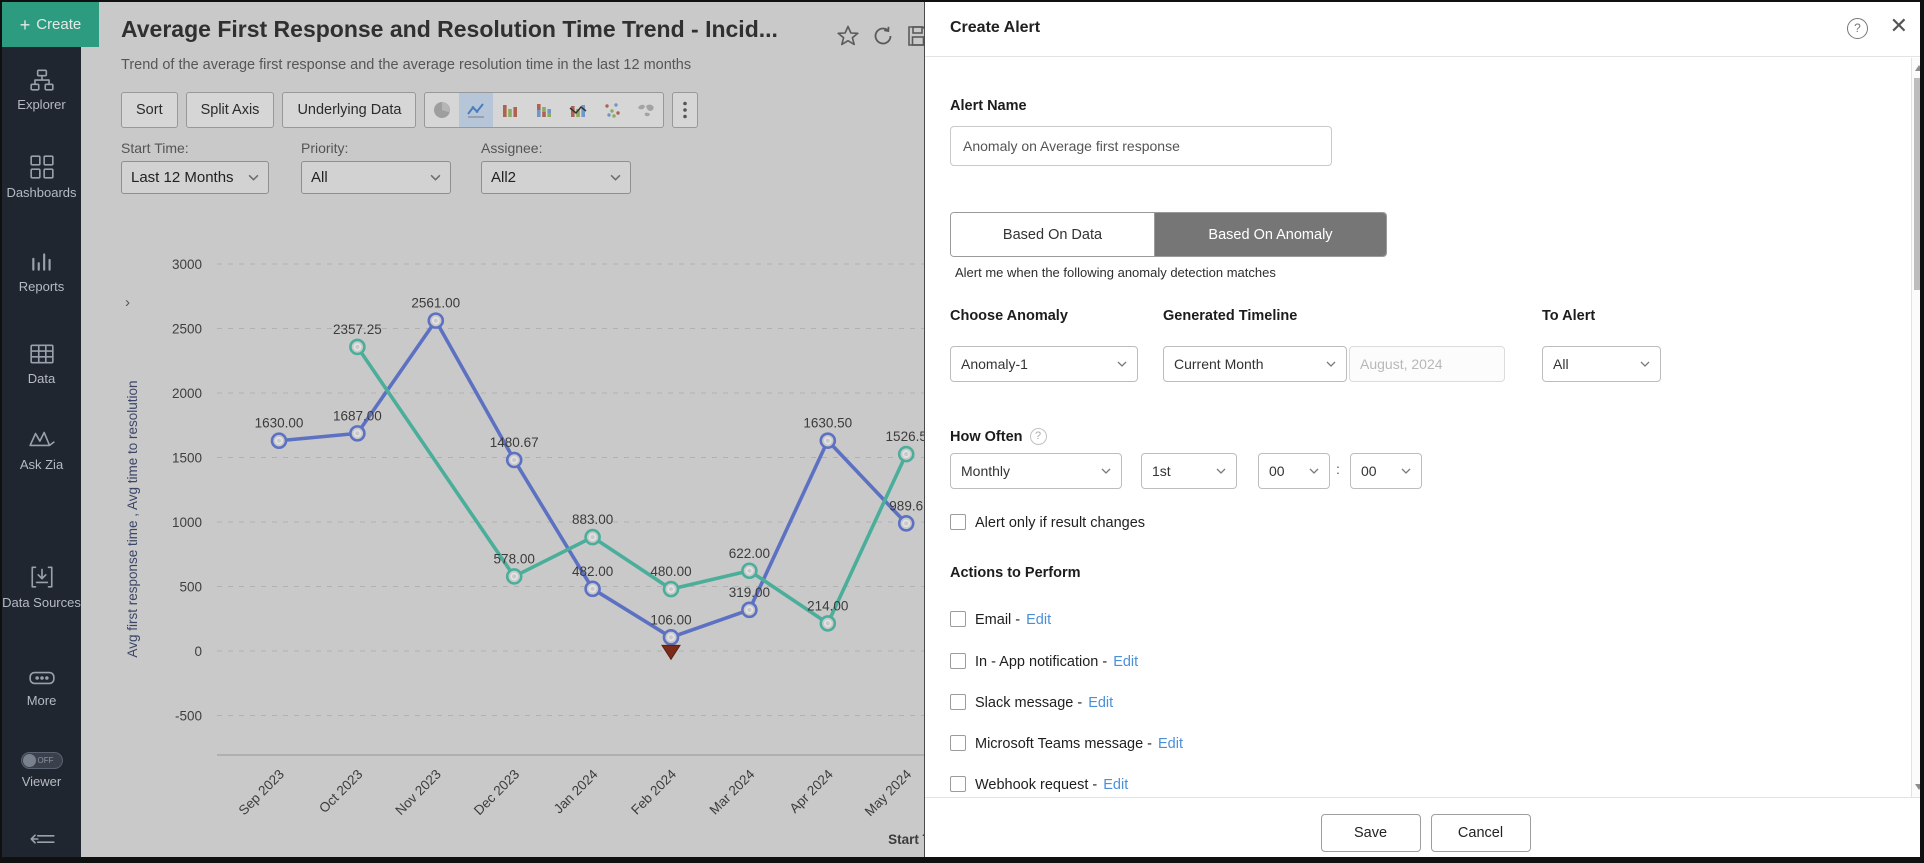 The image size is (1924, 863). What do you see at coordinates (1569, 316) in the screenshot?
I see `to-alert-label: To Alert` at bounding box center [1569, 316].